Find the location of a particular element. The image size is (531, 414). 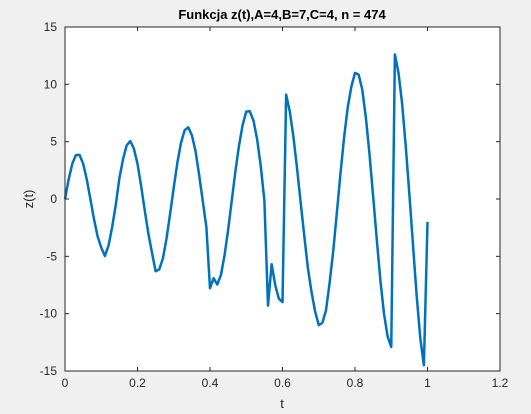

y-axis-label: z(t) is located at coordinates (28, 199).